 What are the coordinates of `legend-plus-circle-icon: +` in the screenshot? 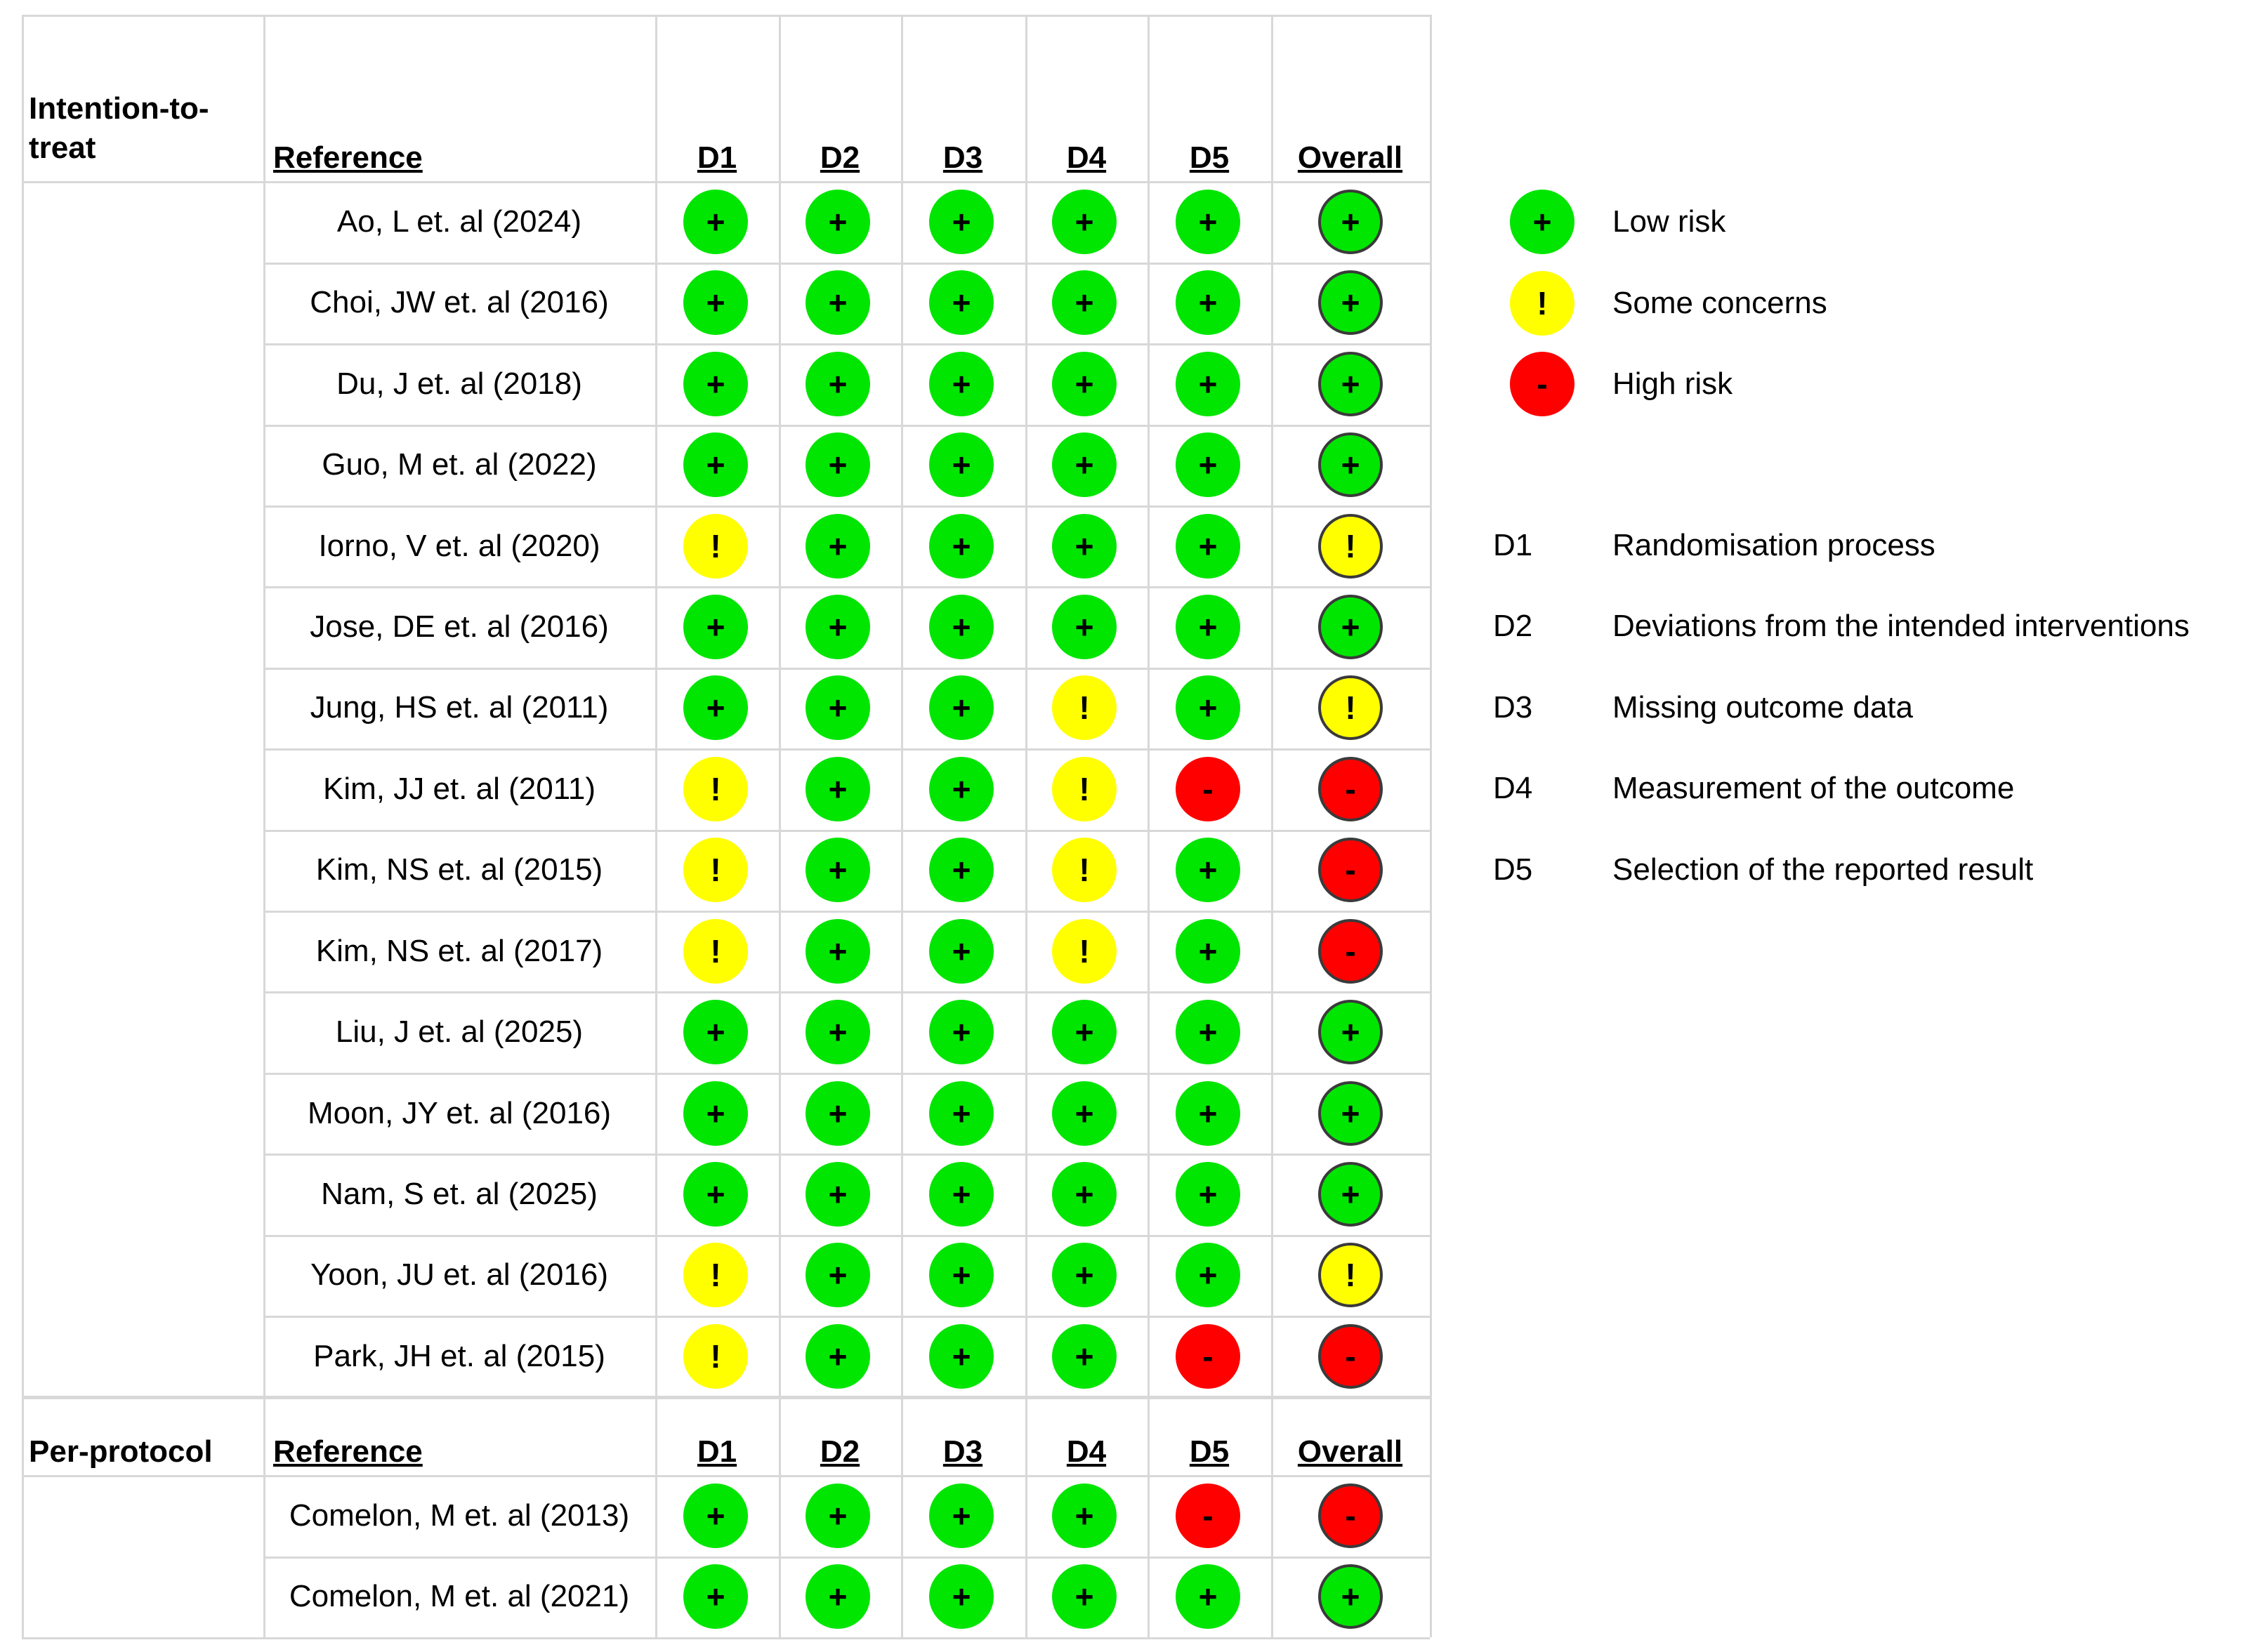 It's located at (1542, 222).